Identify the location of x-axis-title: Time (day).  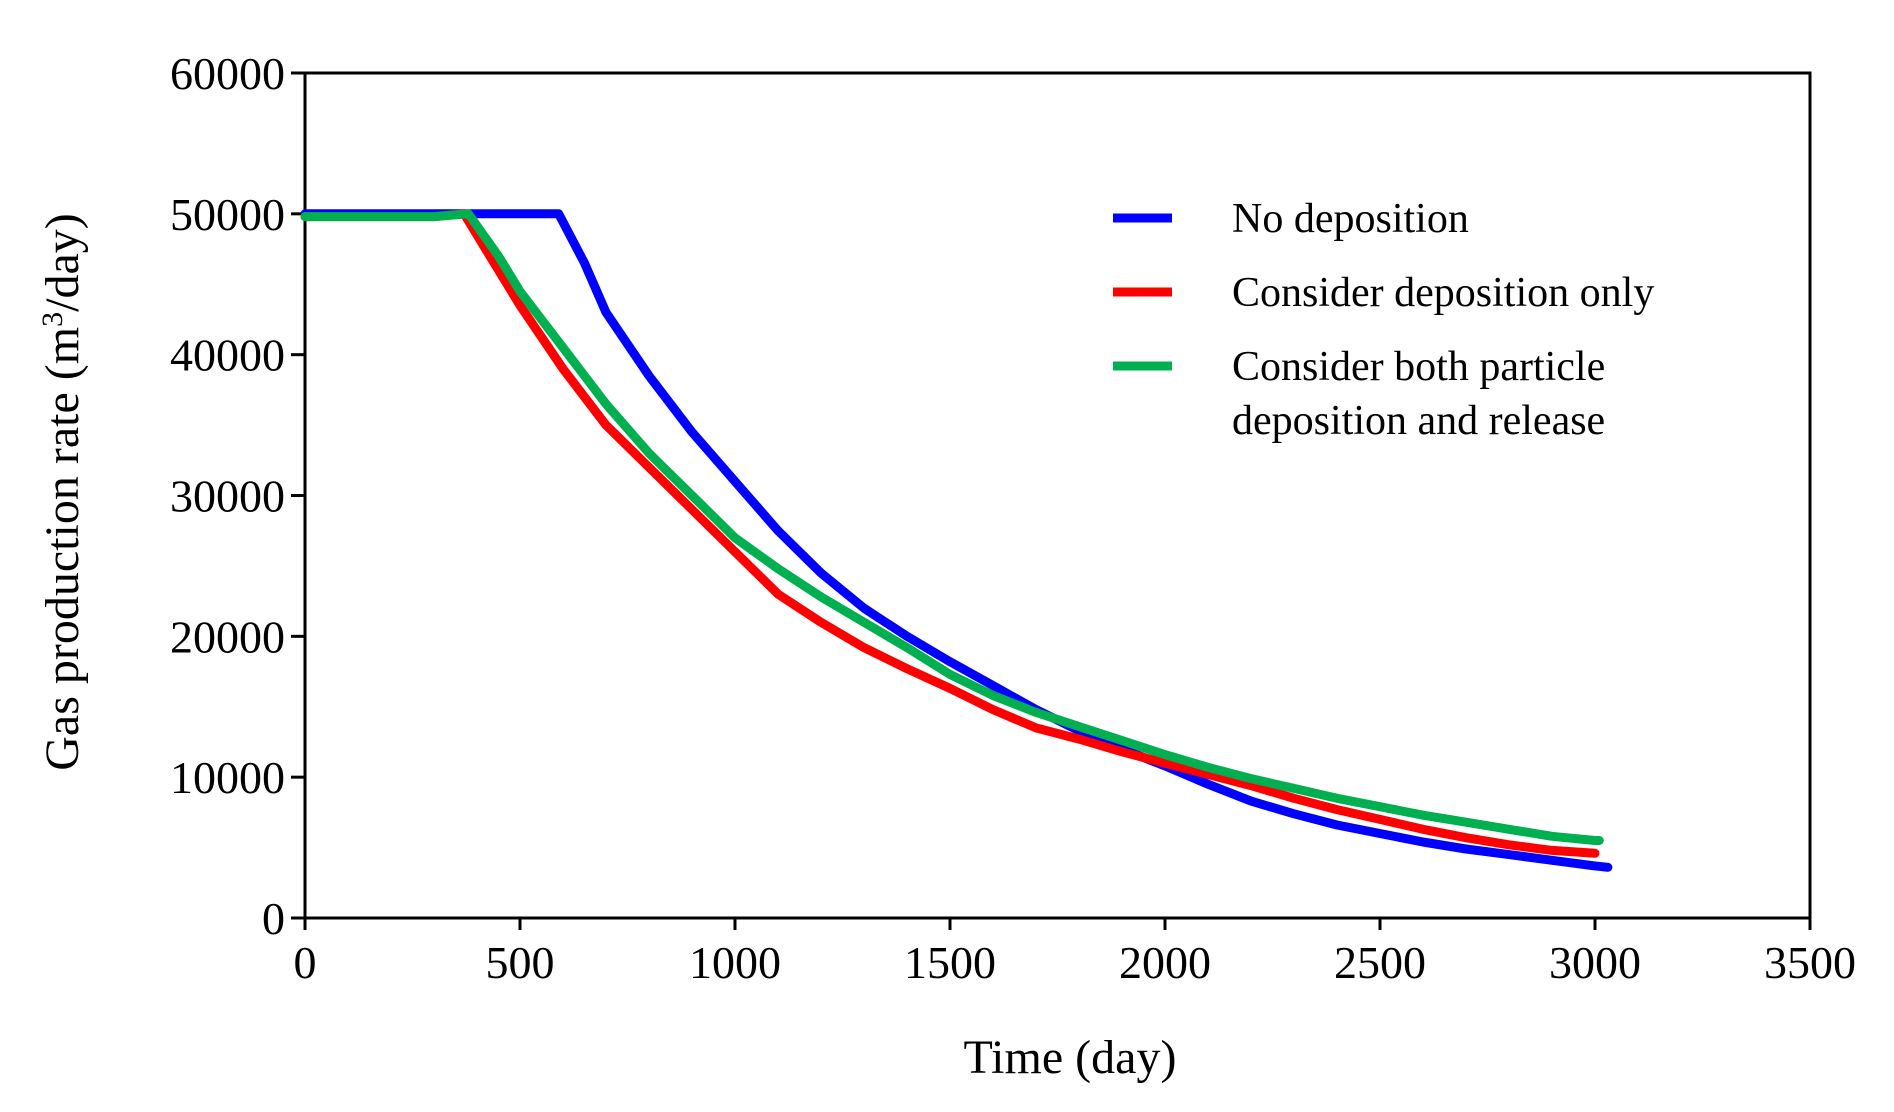
(1070, 1057).